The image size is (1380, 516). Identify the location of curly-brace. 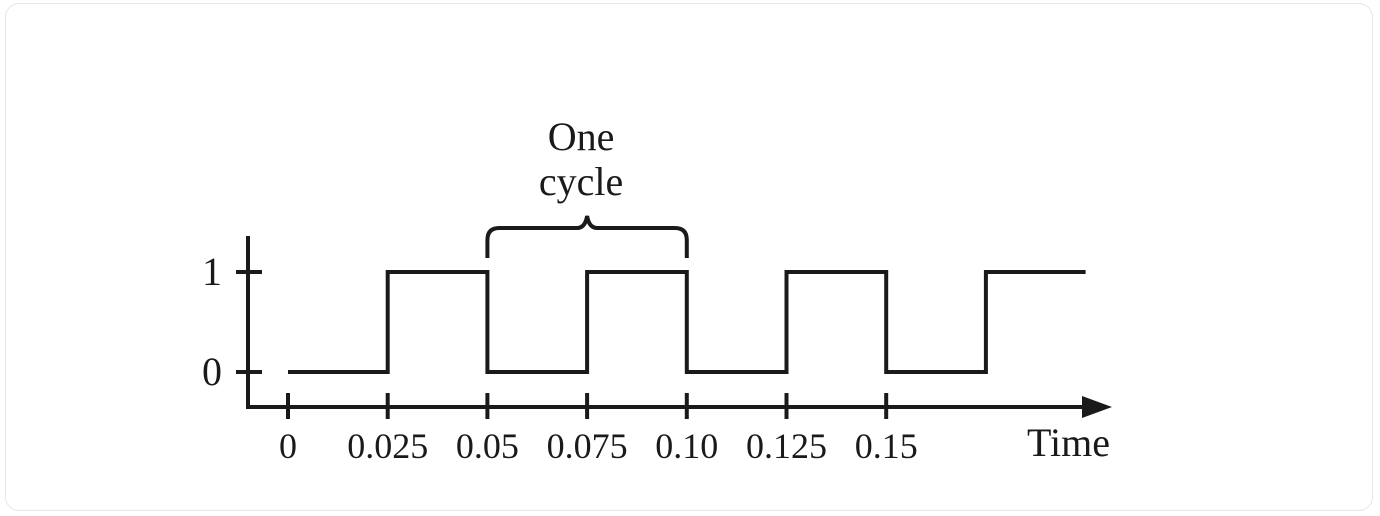
(587, 236).